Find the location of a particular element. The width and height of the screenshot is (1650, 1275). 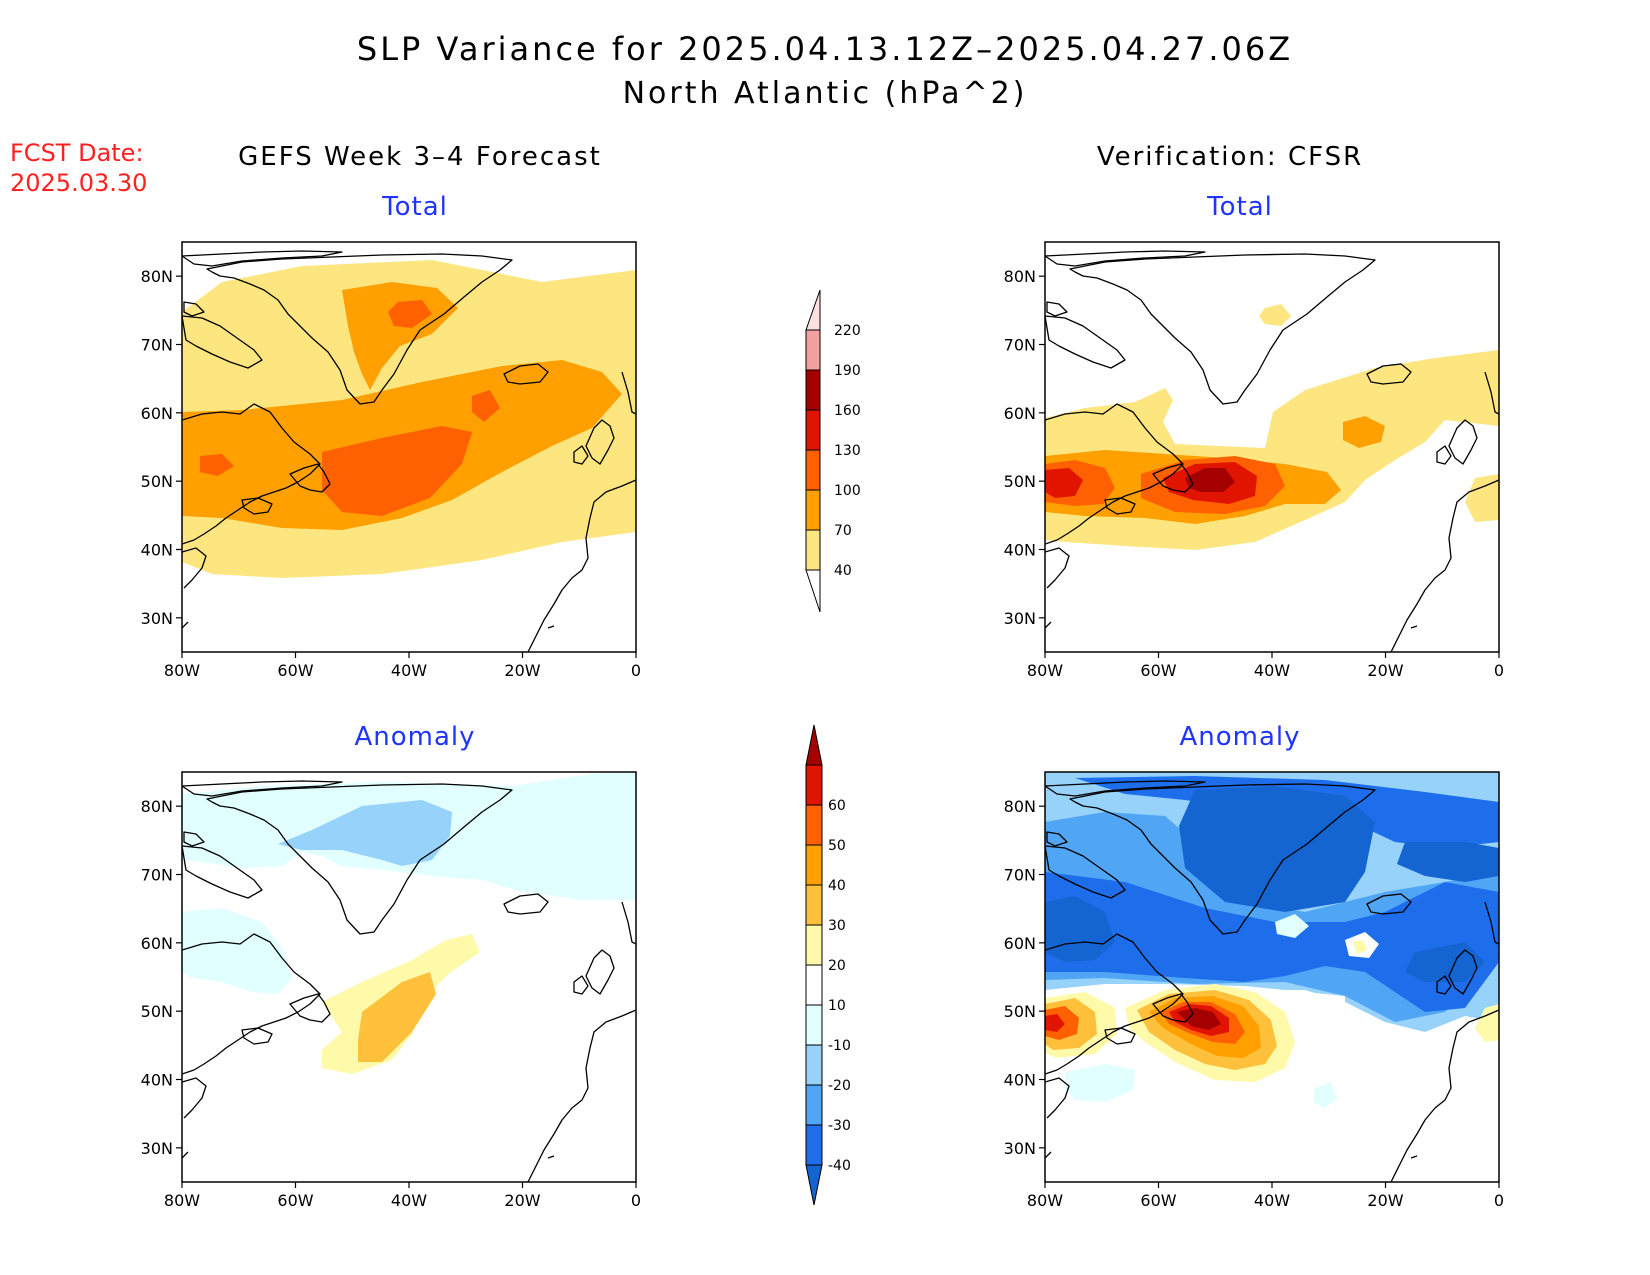

colorbar-total-label: 100 is located at coordinates (847, 491).